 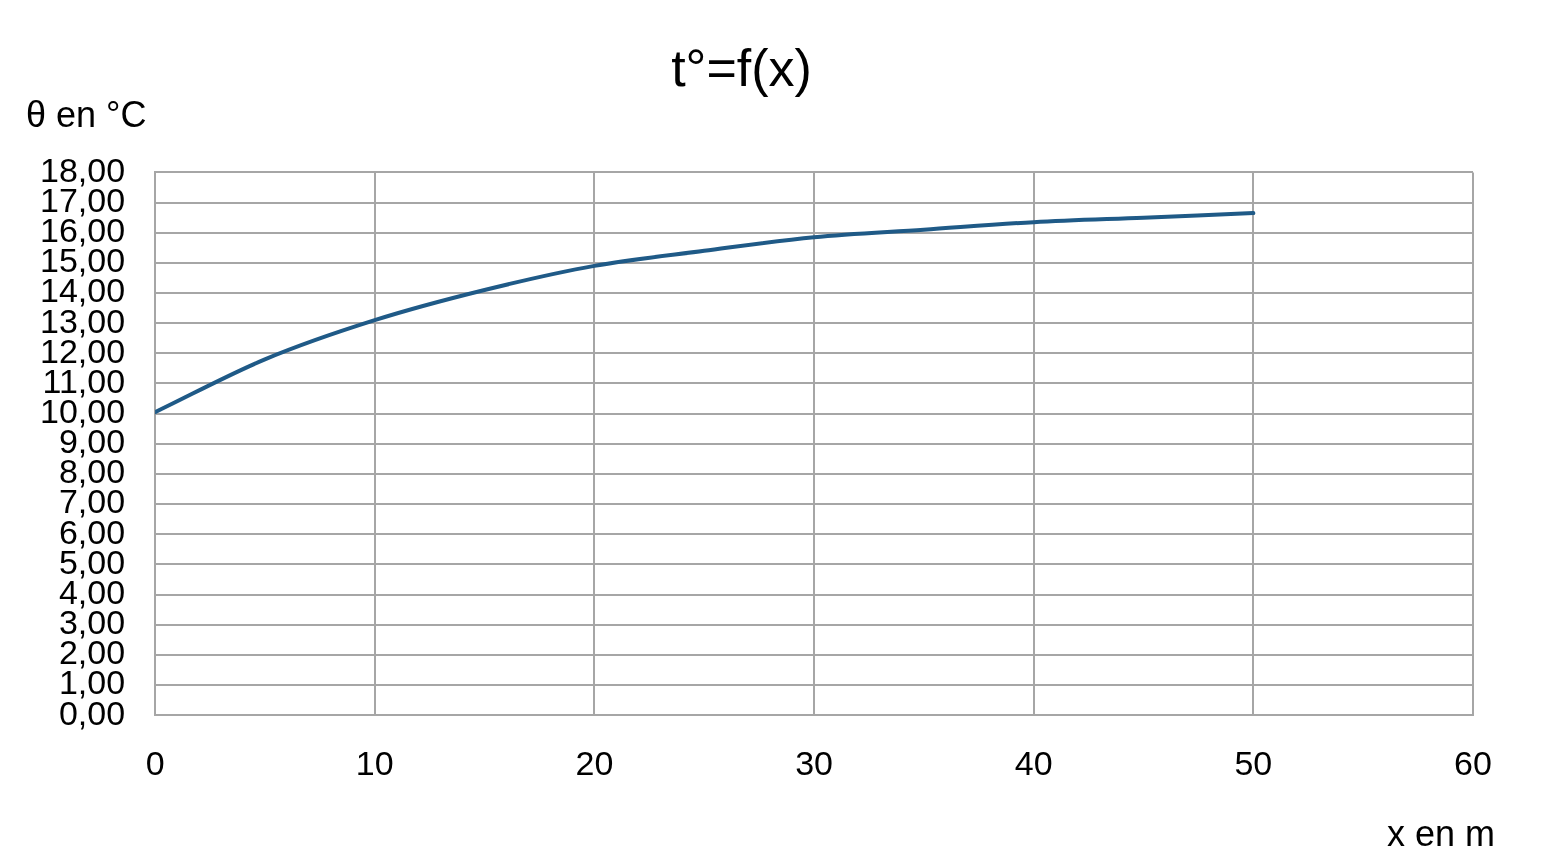 I want to click on x-tick-label: 10, so click(x=374, y=762).